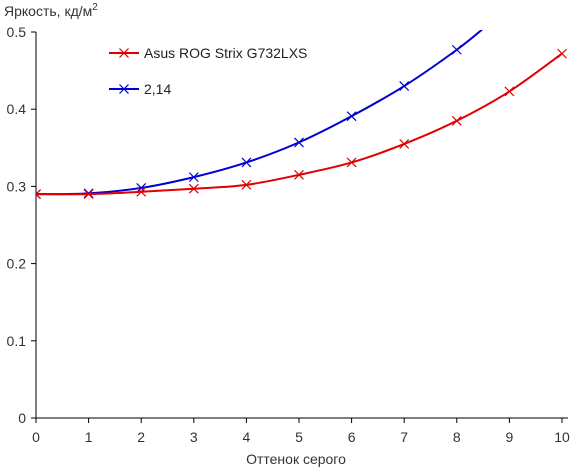 The height and width of the screenshot is (468, 570). Describe the element at coordinates (404, 437) in the screenshot. I see `x-tick-label: 7` at that location.